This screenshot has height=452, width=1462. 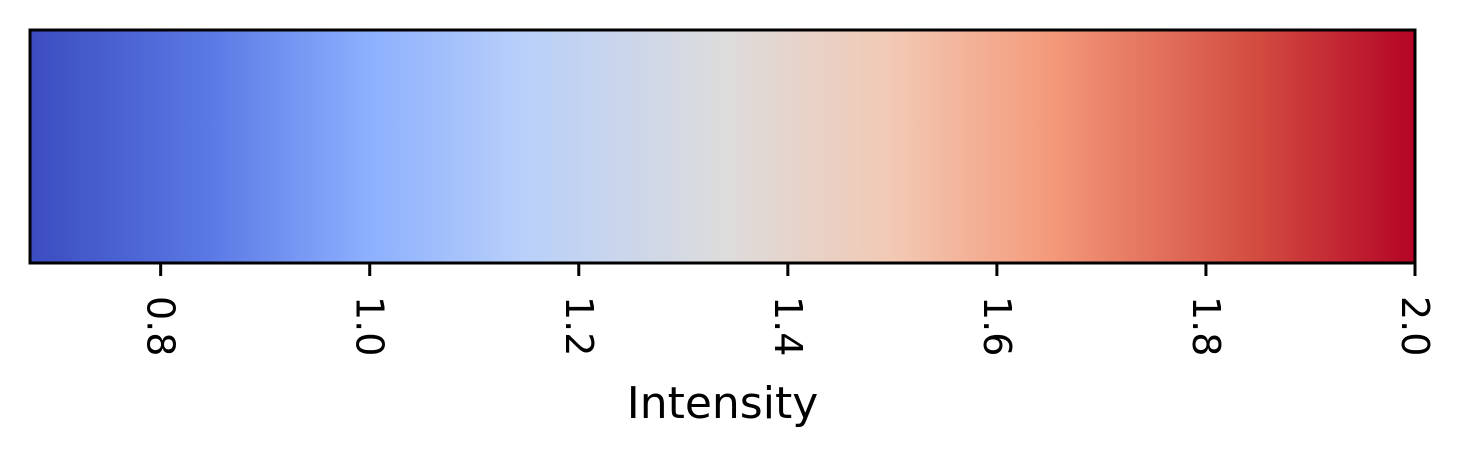 What do you see at coordinates (579, 326) in the screenshot?
I see `x-tick-label: 1.2` at bounding box center [579, 326].